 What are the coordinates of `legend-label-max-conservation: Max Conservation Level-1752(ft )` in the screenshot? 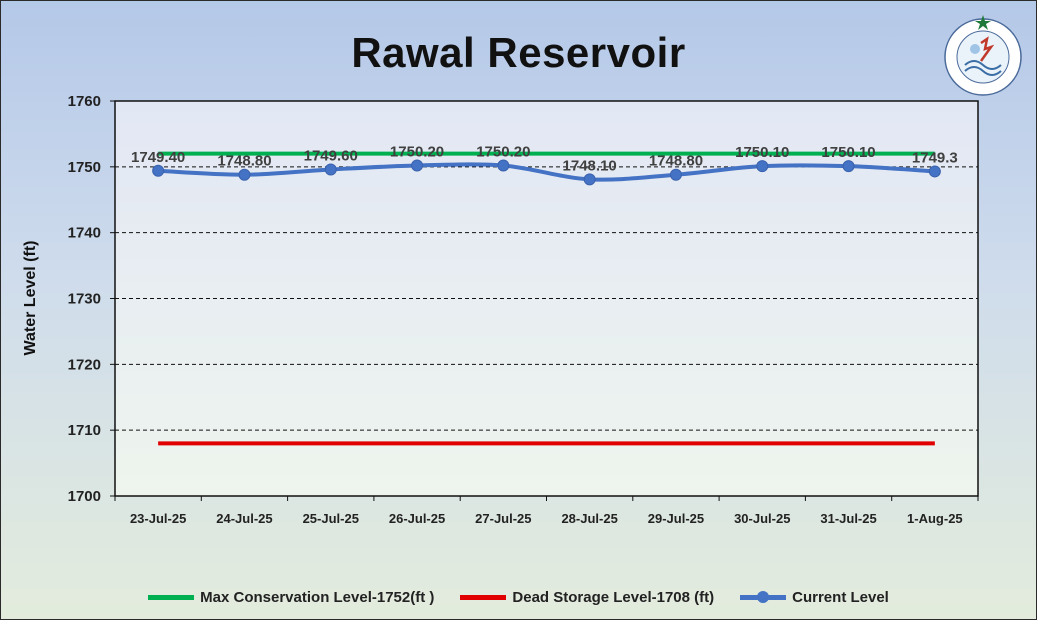 It's located at (317, 597).